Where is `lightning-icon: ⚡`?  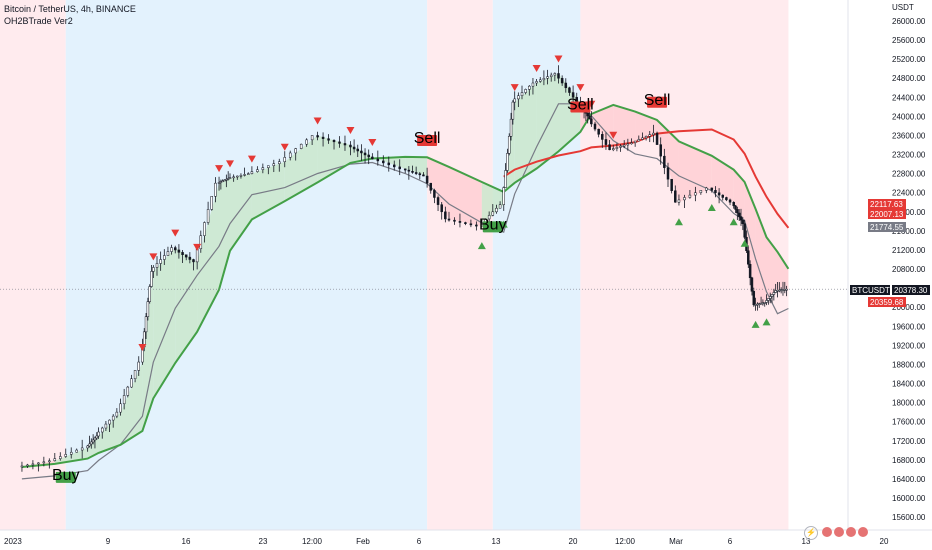
lightning-icon: ⚡ is located at coordinates (811, 533).